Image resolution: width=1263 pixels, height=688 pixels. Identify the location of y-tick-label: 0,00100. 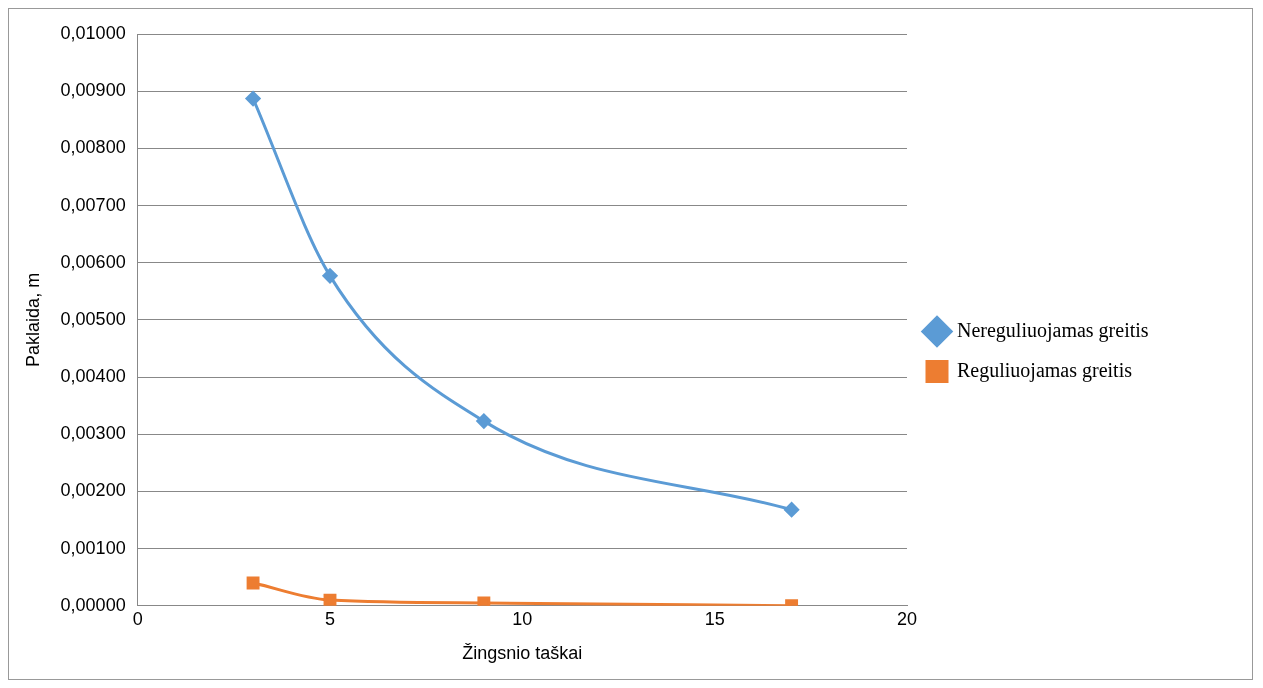
(93, 547).